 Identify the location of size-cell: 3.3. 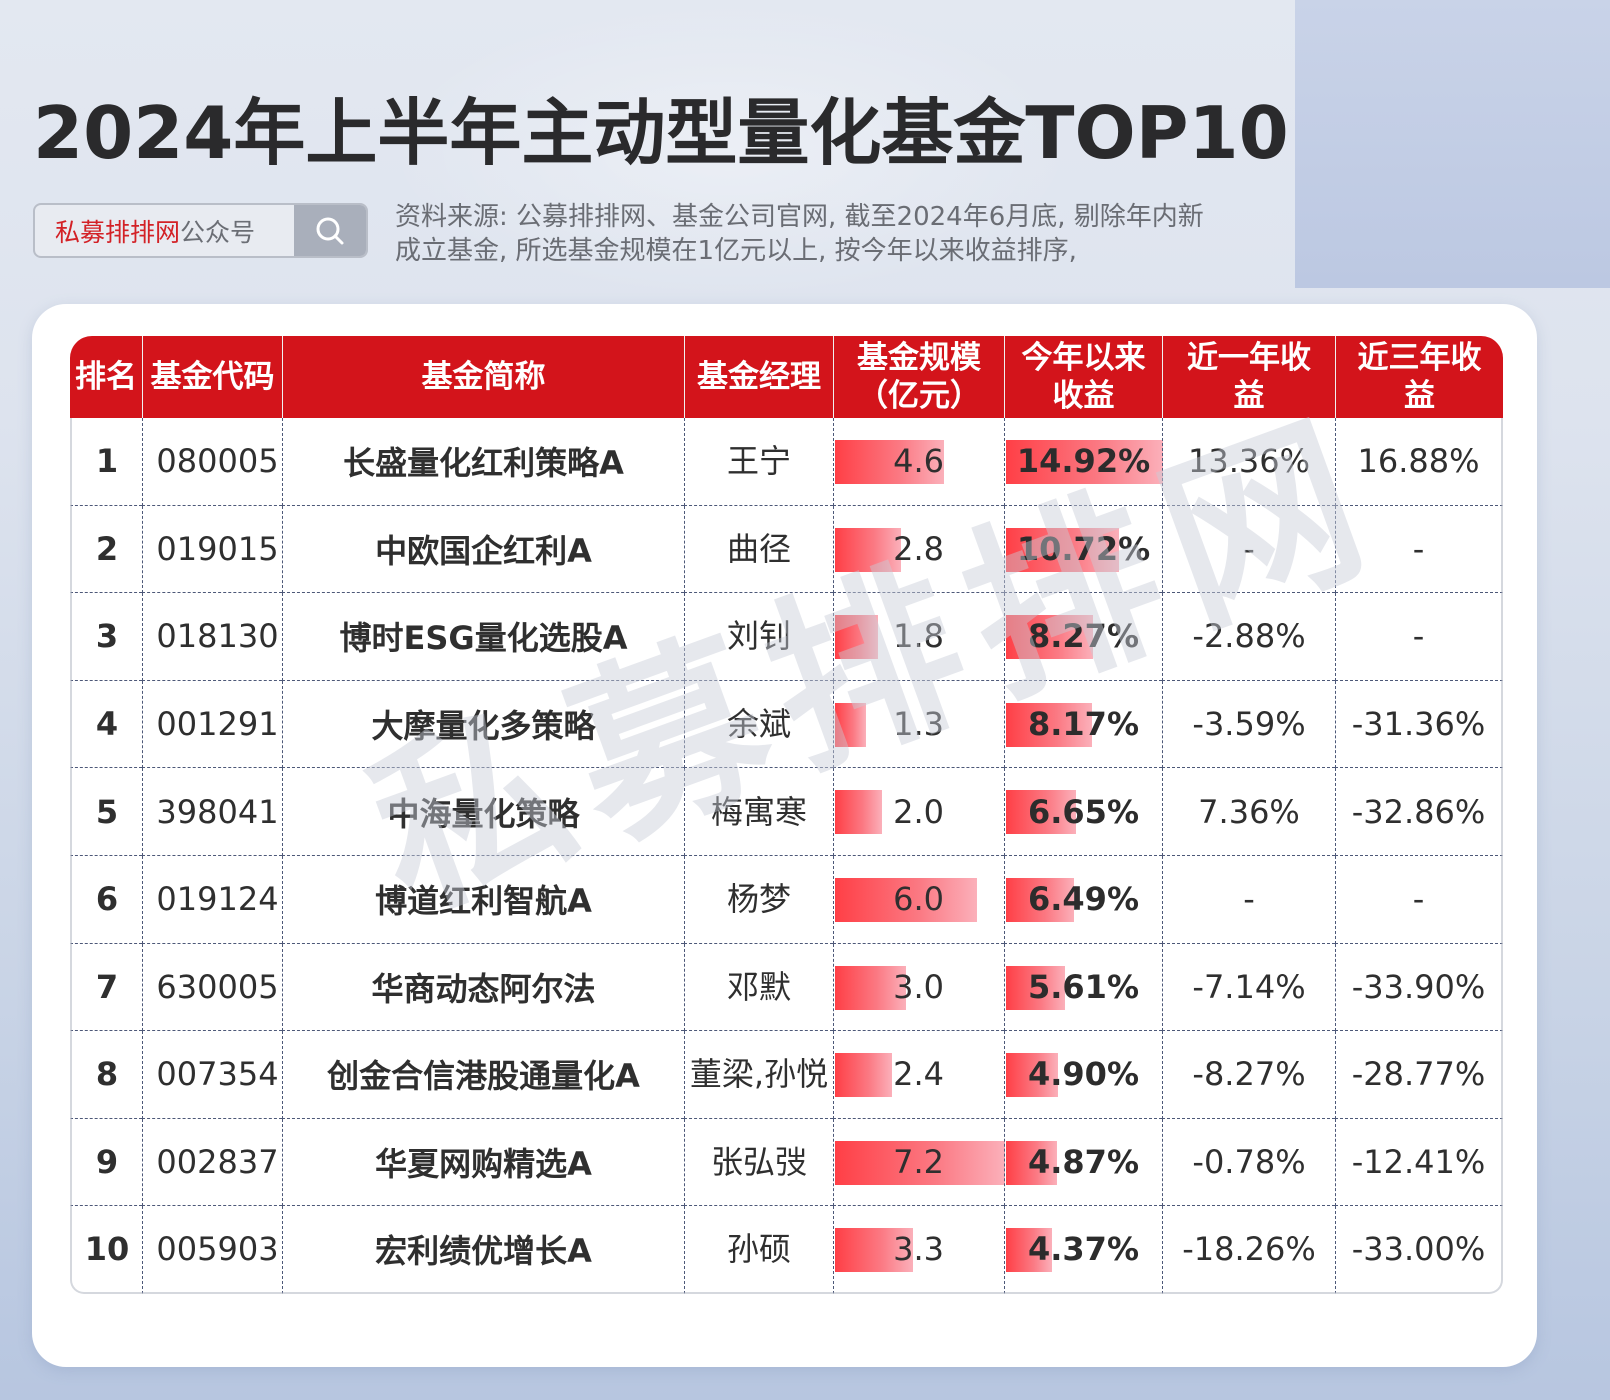
(918, 1250).